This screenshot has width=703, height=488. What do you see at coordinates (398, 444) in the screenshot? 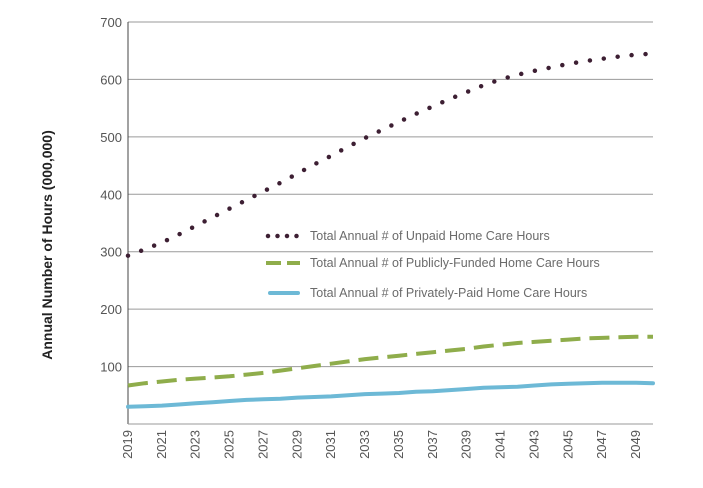
I see `x-tick-label: 2035` at bounding box center [398, 444].